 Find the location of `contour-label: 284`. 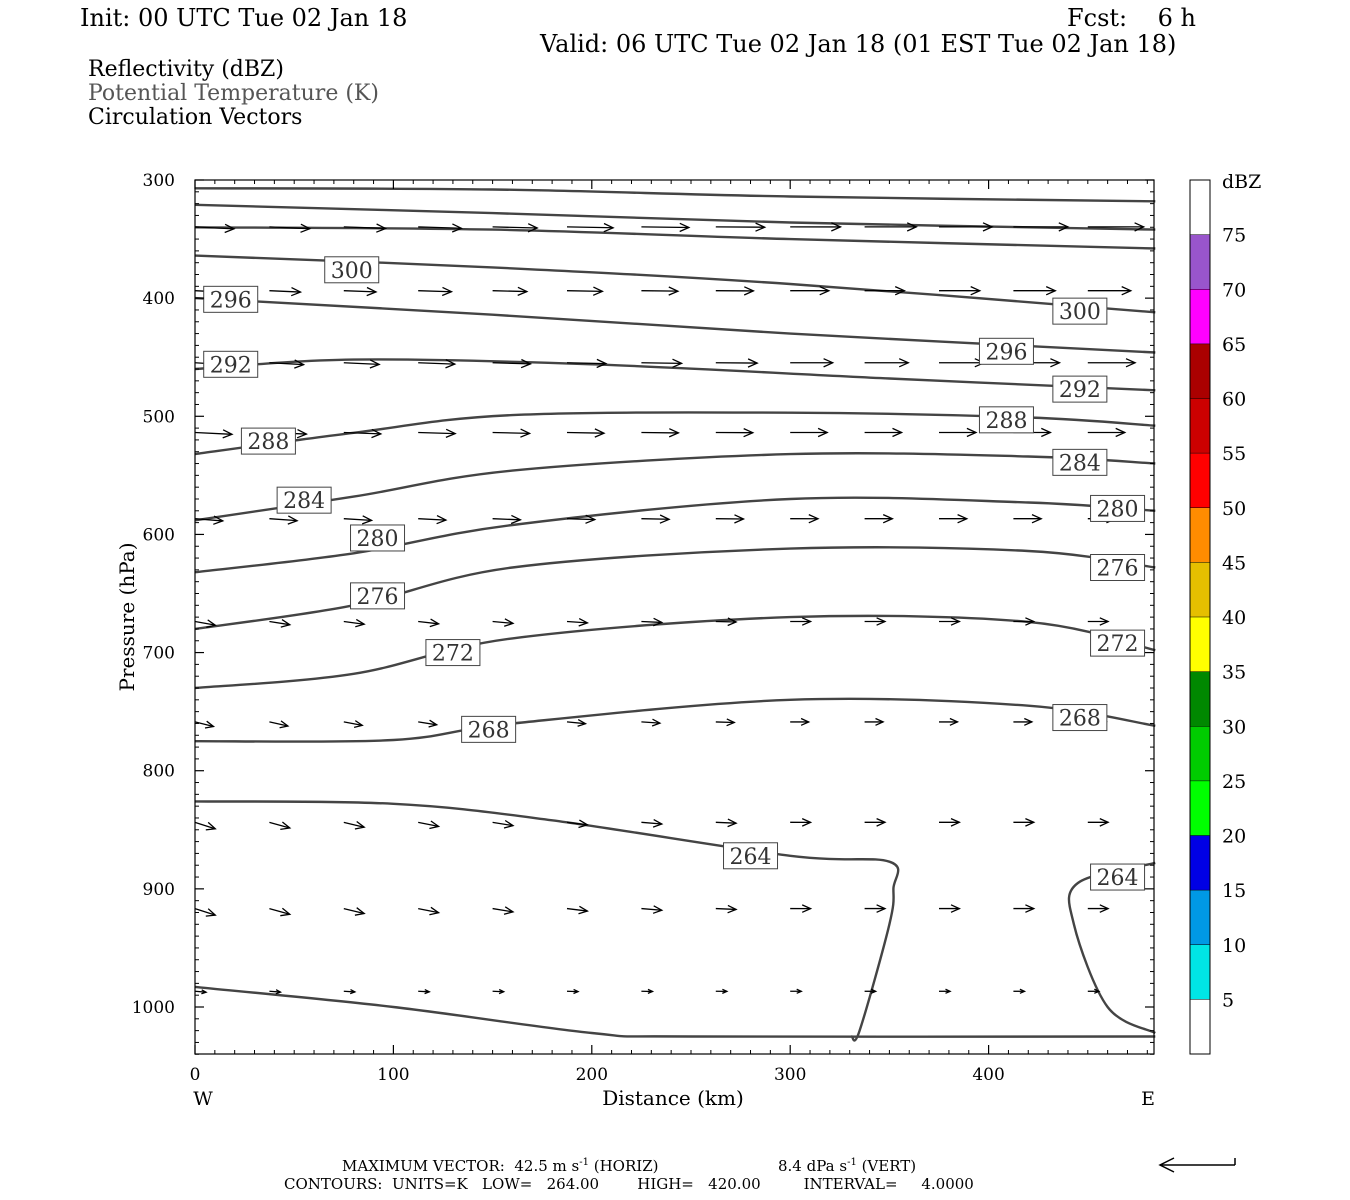

contour-label: 284 is located at coordinates (1080, 463).